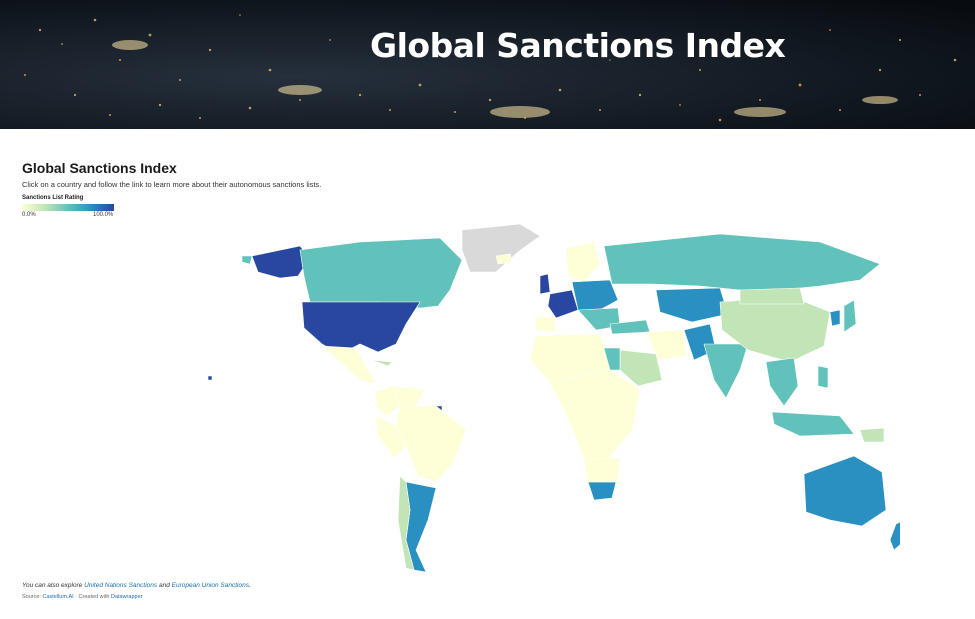 The height and width of the screenshot is (619, 975). Describe the element at coordinates (782, 382) in the screenshot. I see `country-southeast-asia` at that location.